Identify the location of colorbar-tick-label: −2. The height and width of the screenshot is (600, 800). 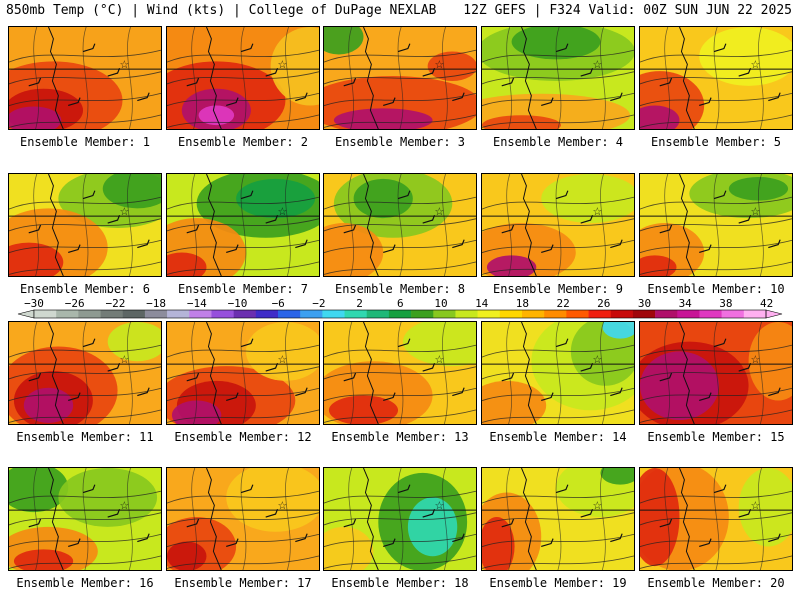
(318, 303).